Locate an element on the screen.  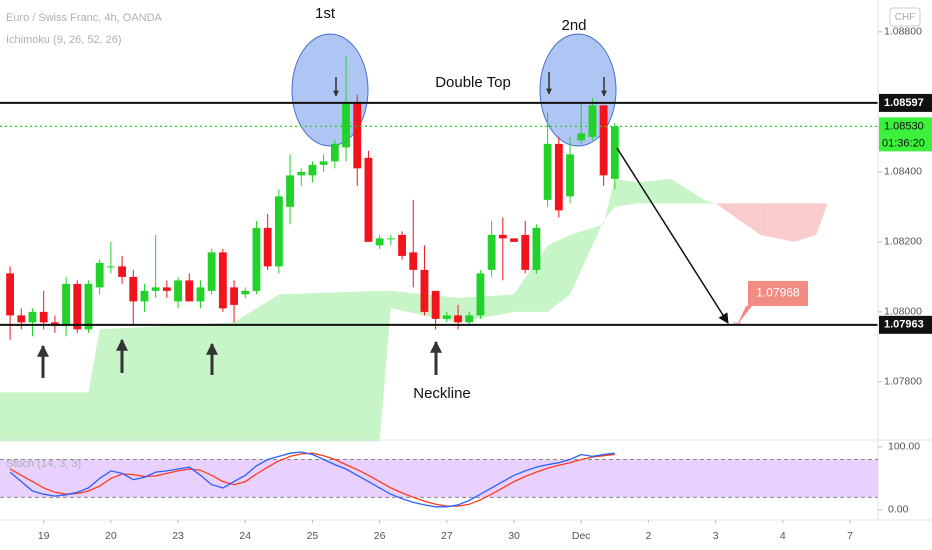
target-box is located at coordinates (772, 303).